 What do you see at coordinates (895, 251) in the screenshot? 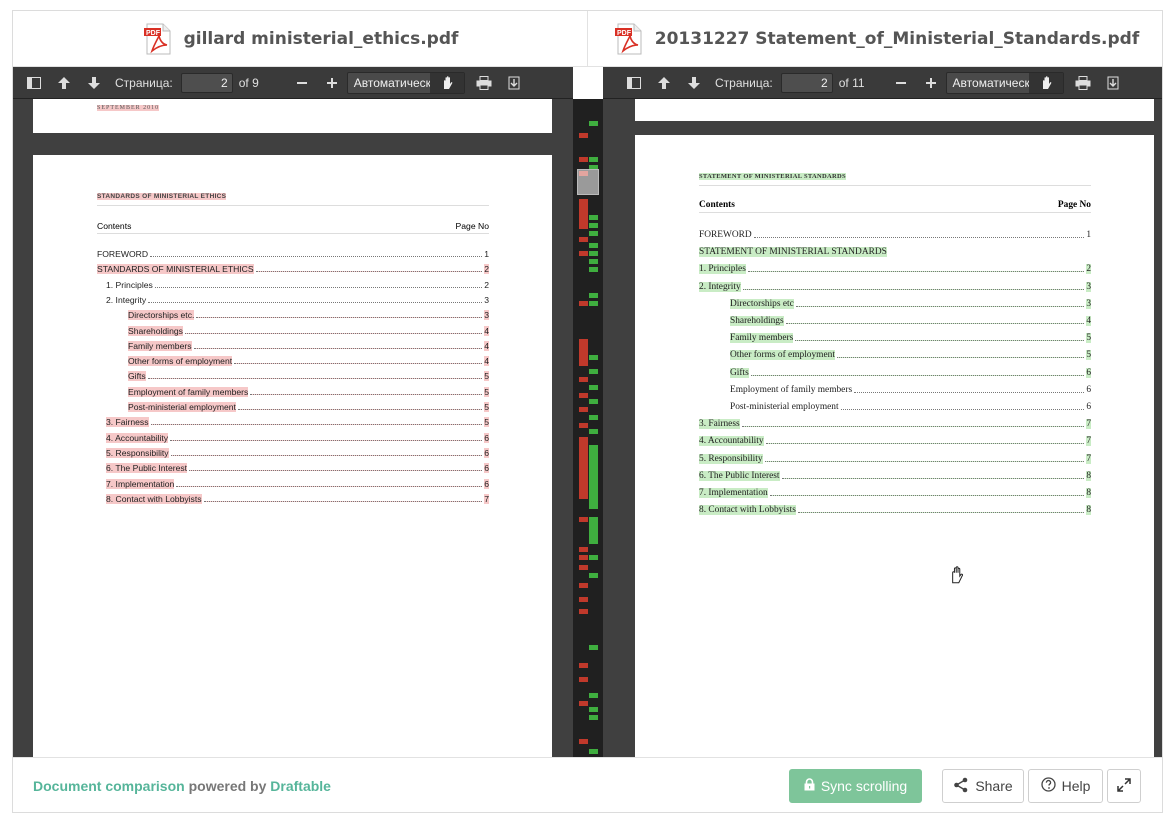
I see `toc-entry: STATEMENT OF MINISTERIAL STANDARDS` at bounding box center [895, 251].